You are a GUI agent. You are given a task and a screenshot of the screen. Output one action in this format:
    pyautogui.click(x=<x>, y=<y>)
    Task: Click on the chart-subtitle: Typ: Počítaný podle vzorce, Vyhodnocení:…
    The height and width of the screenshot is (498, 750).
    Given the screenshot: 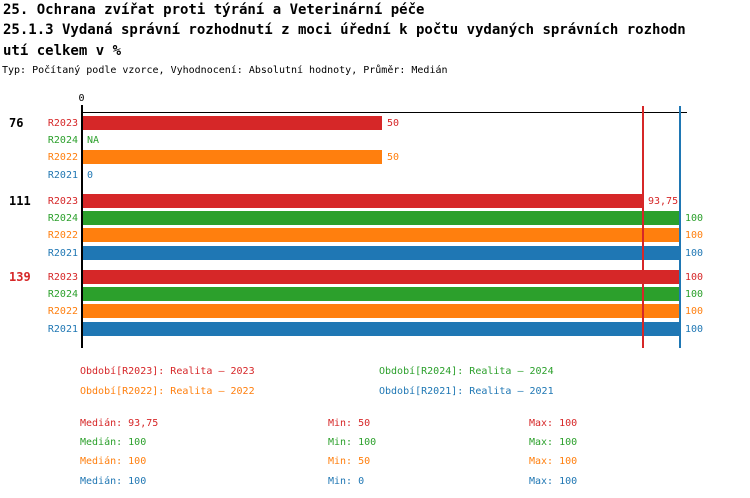 What is the action you would take?
    pyautogui.click(x=225, y=70)
    